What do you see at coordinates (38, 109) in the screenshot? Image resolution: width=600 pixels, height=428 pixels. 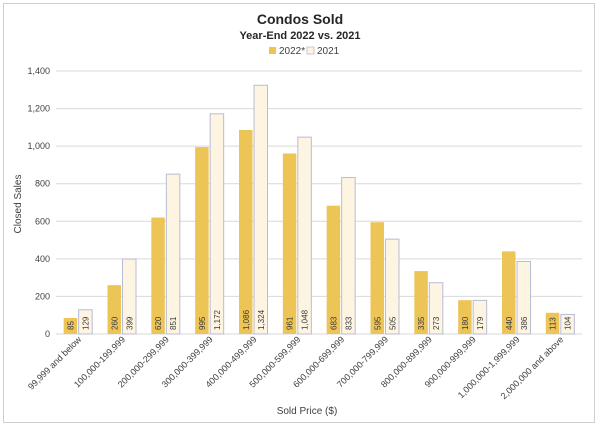 I see `y-tick-label: 1,200` at bounding box center [38, 109].